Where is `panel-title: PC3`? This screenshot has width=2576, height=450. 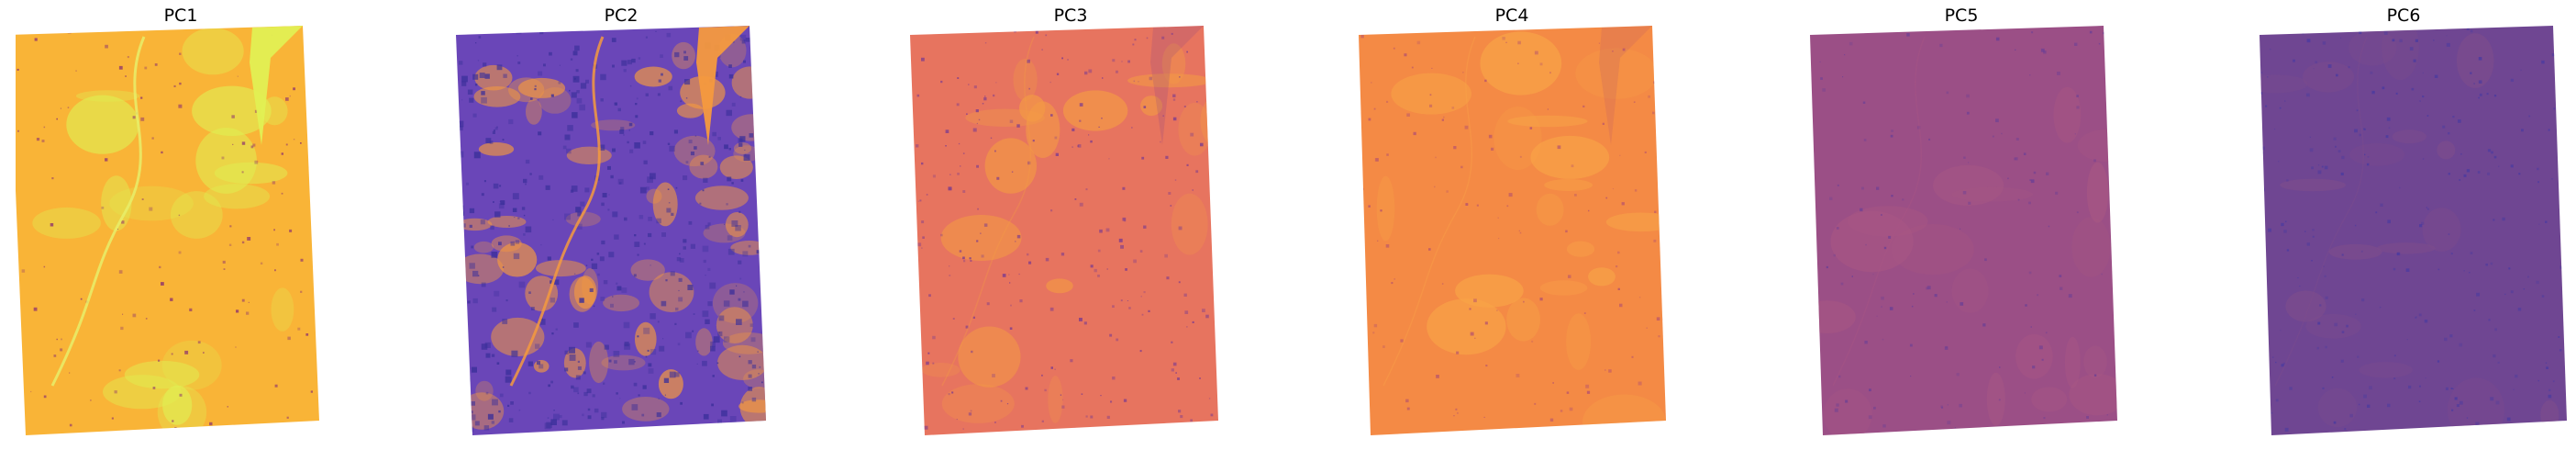 panel-title: PC3 is located at coordinates (1070, 16).